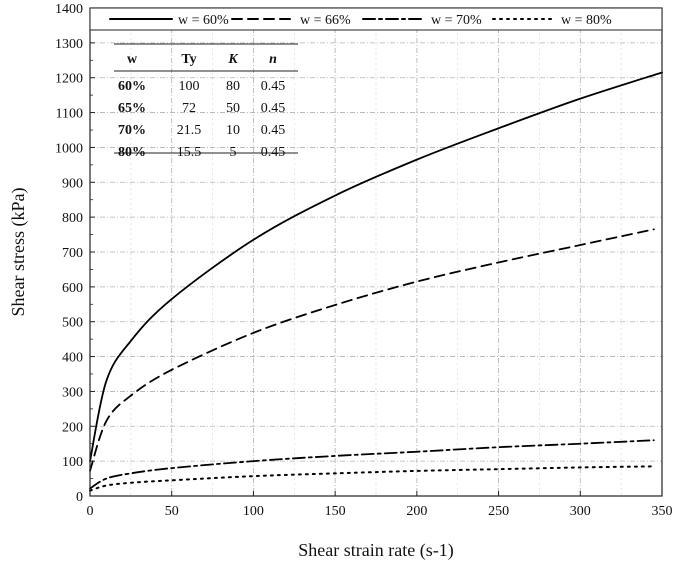 The height and width of the screenshot is (571, 685). I want to click on y-tick-label: 0, so click(79, 497).